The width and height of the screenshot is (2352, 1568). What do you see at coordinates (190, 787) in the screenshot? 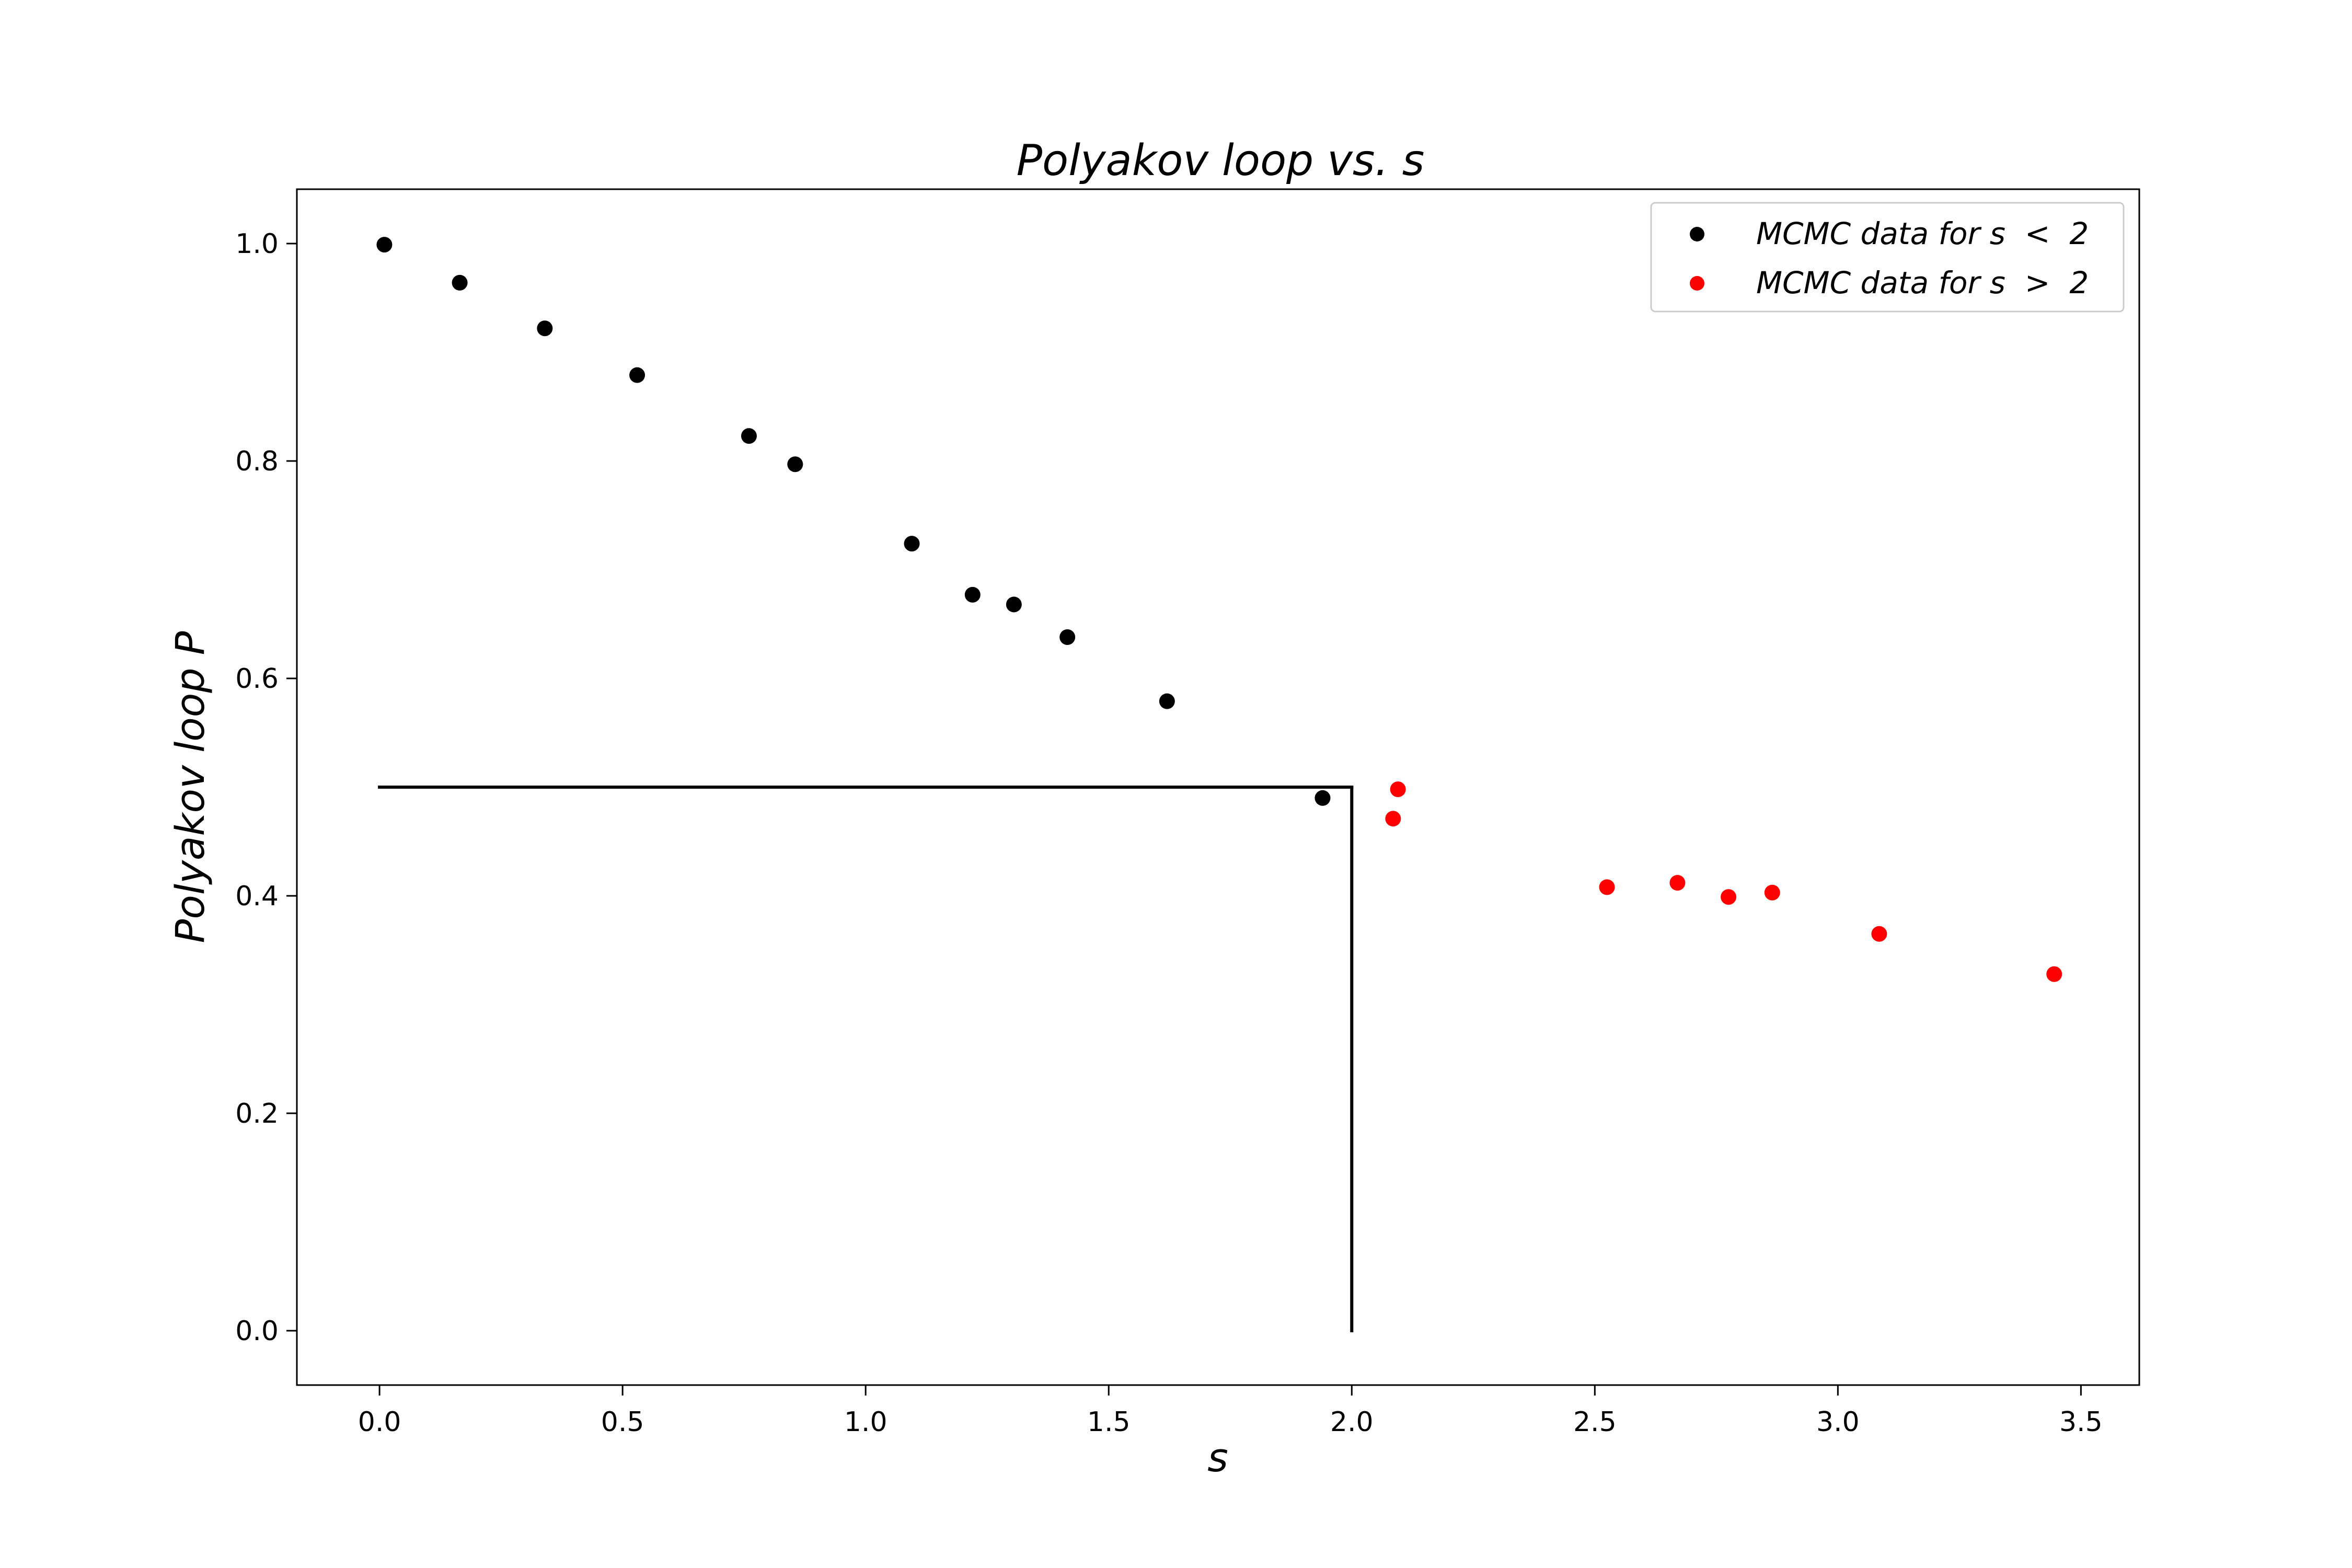
I see `y-axis-title: Polyakov loop P` at bounding box center [190, 787].